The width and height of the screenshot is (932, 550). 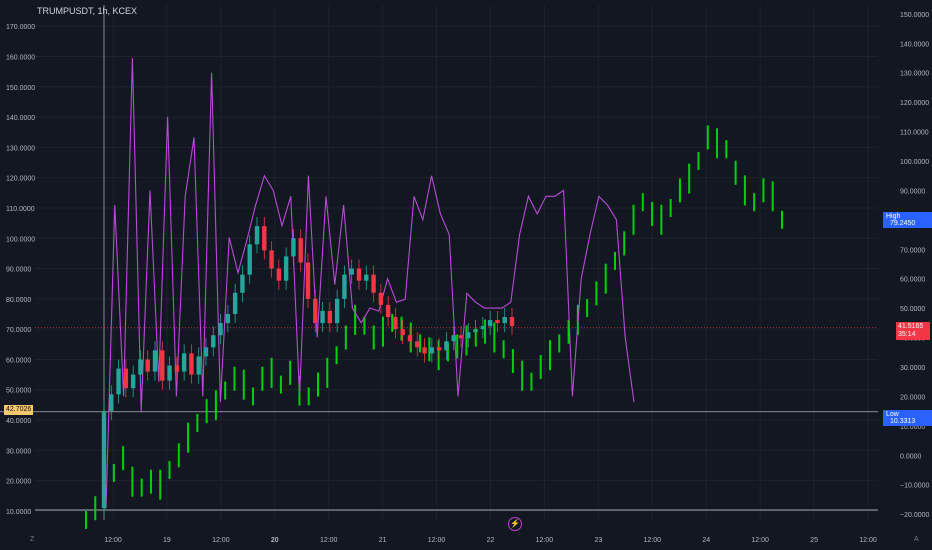 I want to click on current-price-tag: 41.5165 35:14, so click(x=913, y=331).